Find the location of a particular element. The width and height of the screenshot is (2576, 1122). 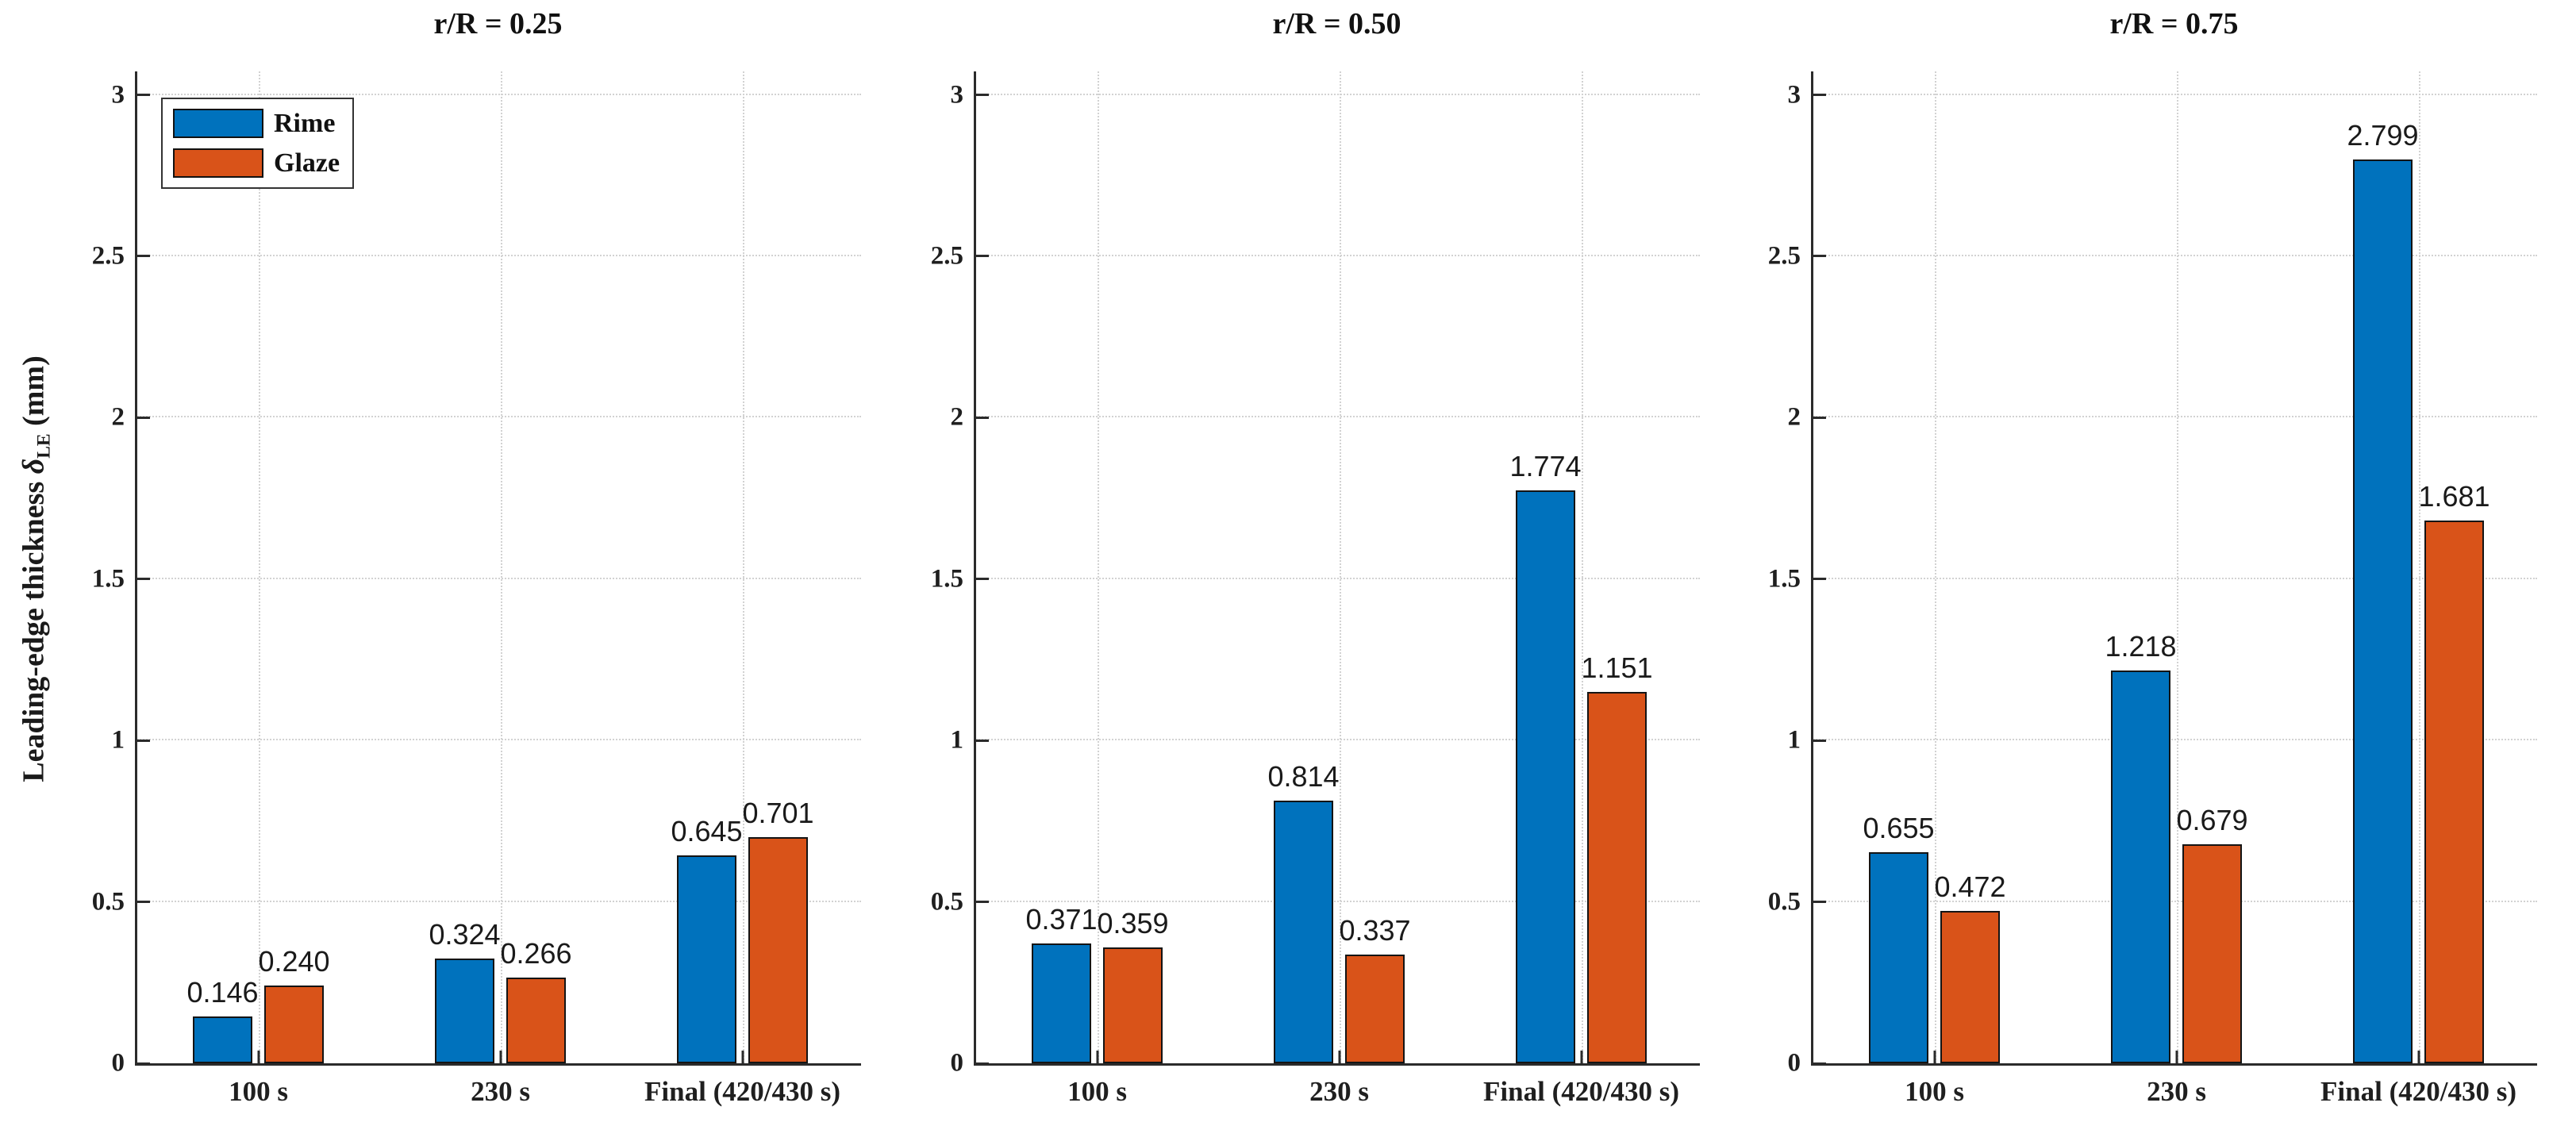

legend-label: Glaze is located at coordinates (307, 163).